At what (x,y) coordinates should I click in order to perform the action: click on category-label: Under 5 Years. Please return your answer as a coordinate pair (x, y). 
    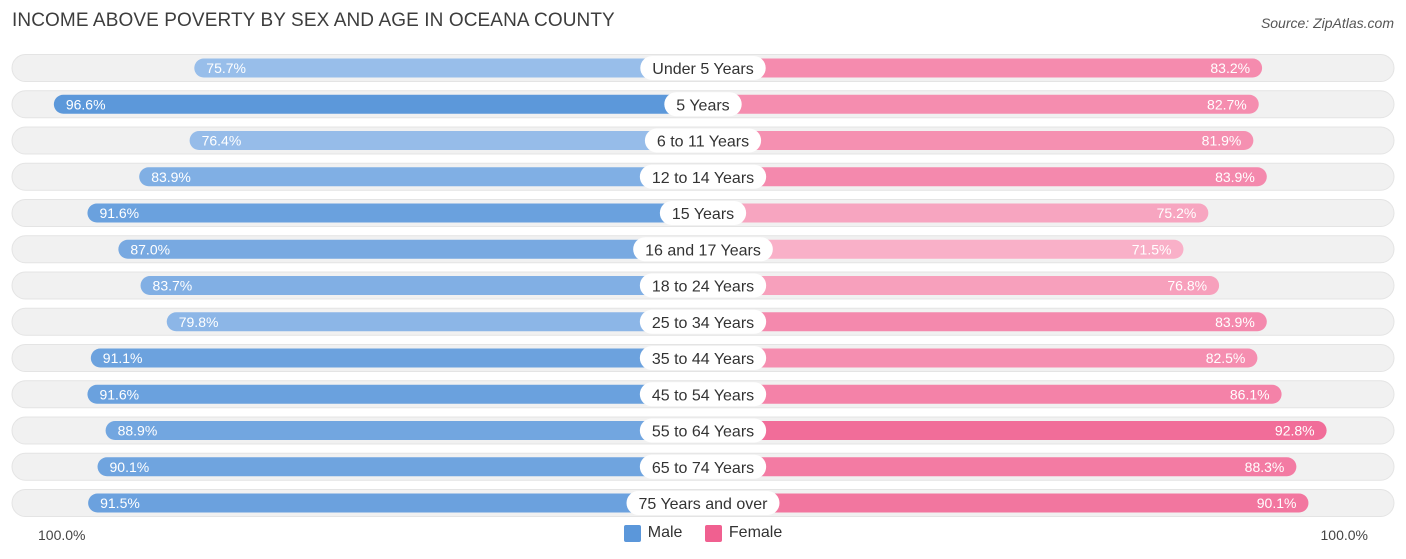
    Looking at the image, I should click on (702, 69).